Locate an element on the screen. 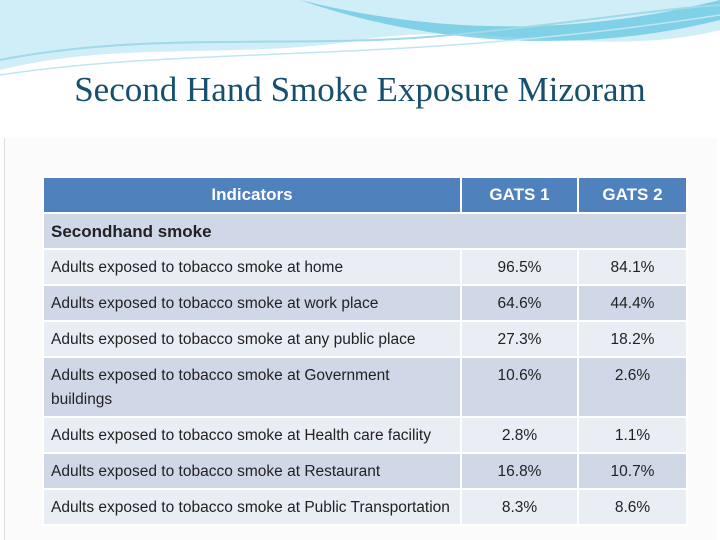 The width and height of the screenshot is (720, 540). header-row: Indicators GATS 1 GATS 2 is located at coordinates (365, 195).